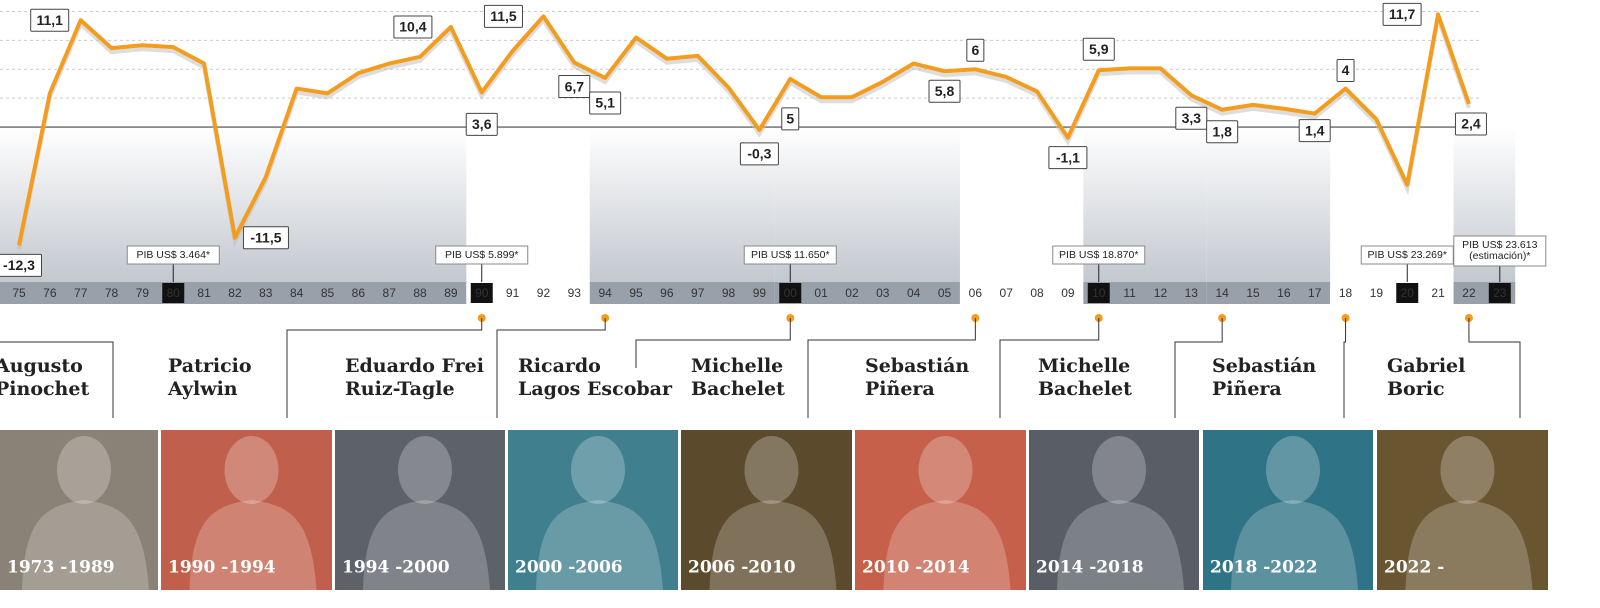  Describe the element at coordinates (852, 293) in the screenshot. I see `x-tick-label: 02` at that location.